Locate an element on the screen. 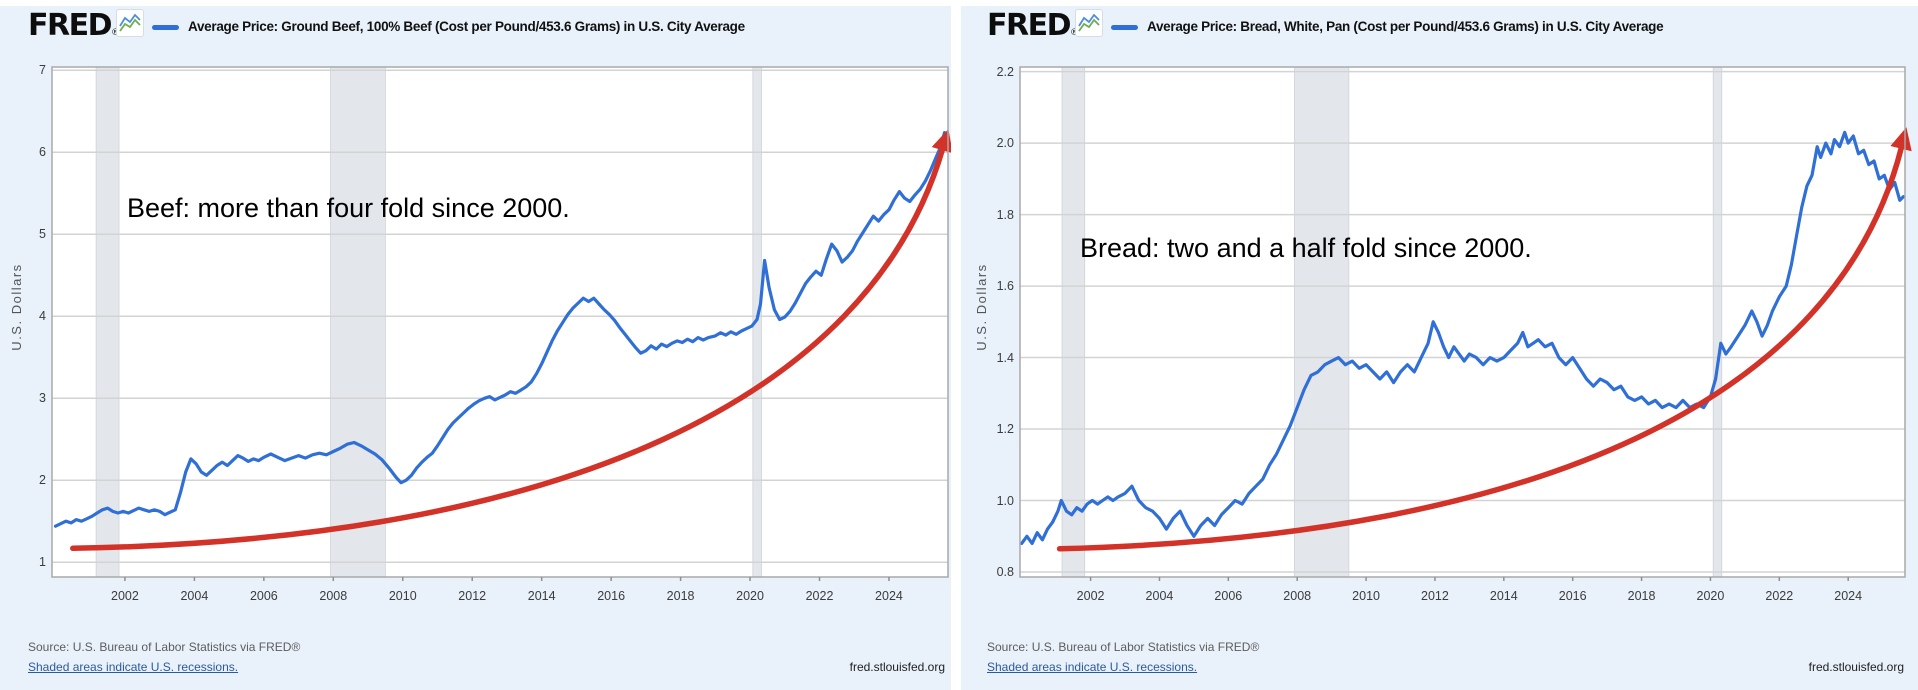  y-tick-label: 2.2 is located at coordinates (1005, 71).